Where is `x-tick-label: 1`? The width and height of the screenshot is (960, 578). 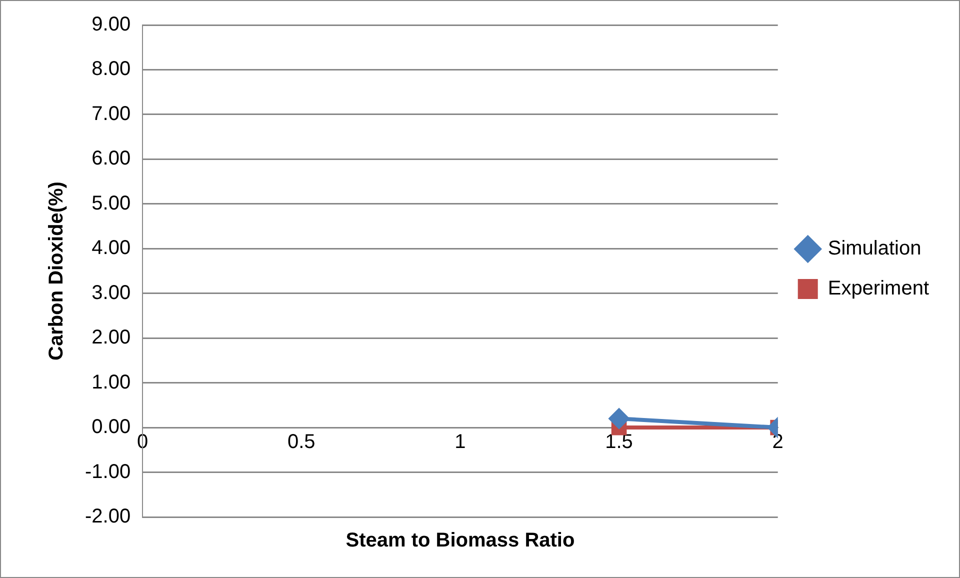 x-tick-label: 1 is located at coordinates (460, 442).